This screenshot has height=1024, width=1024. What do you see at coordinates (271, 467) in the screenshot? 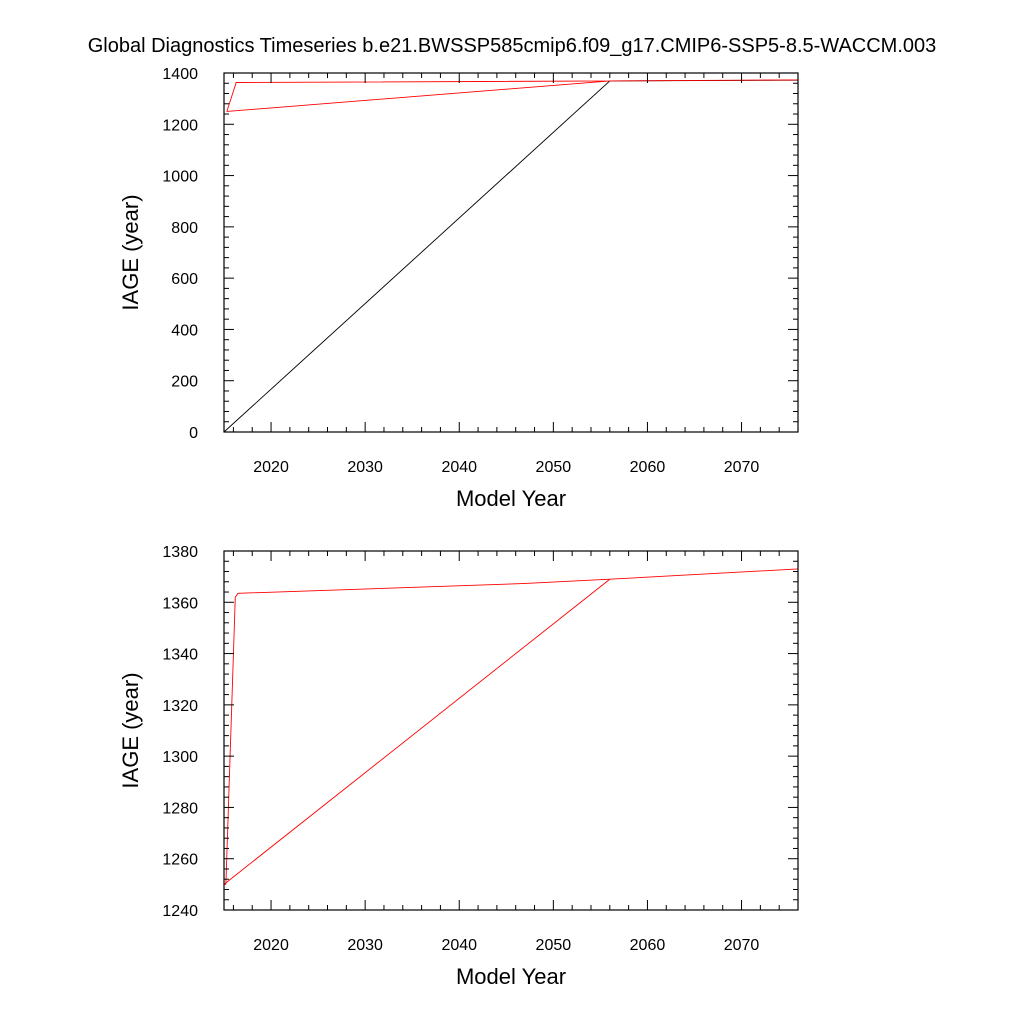
I see `chart1-x-tick-label: 2020` at bounding box center [271, 467].